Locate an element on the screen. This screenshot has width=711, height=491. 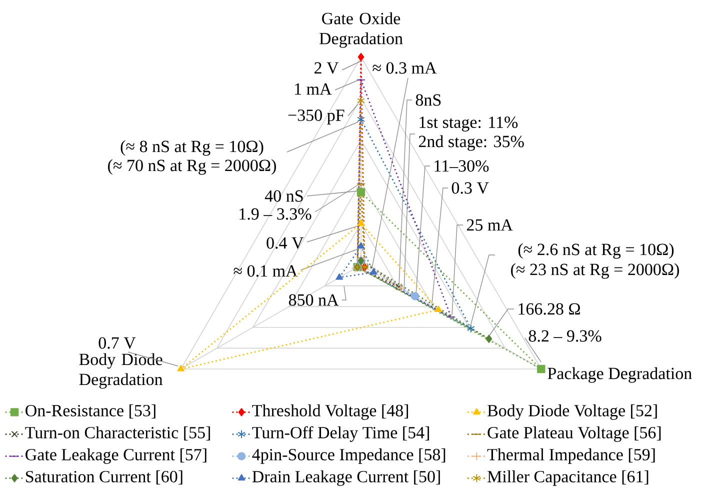
spoke-label: Body Diode Degradation is located at coordinates (121, 371).